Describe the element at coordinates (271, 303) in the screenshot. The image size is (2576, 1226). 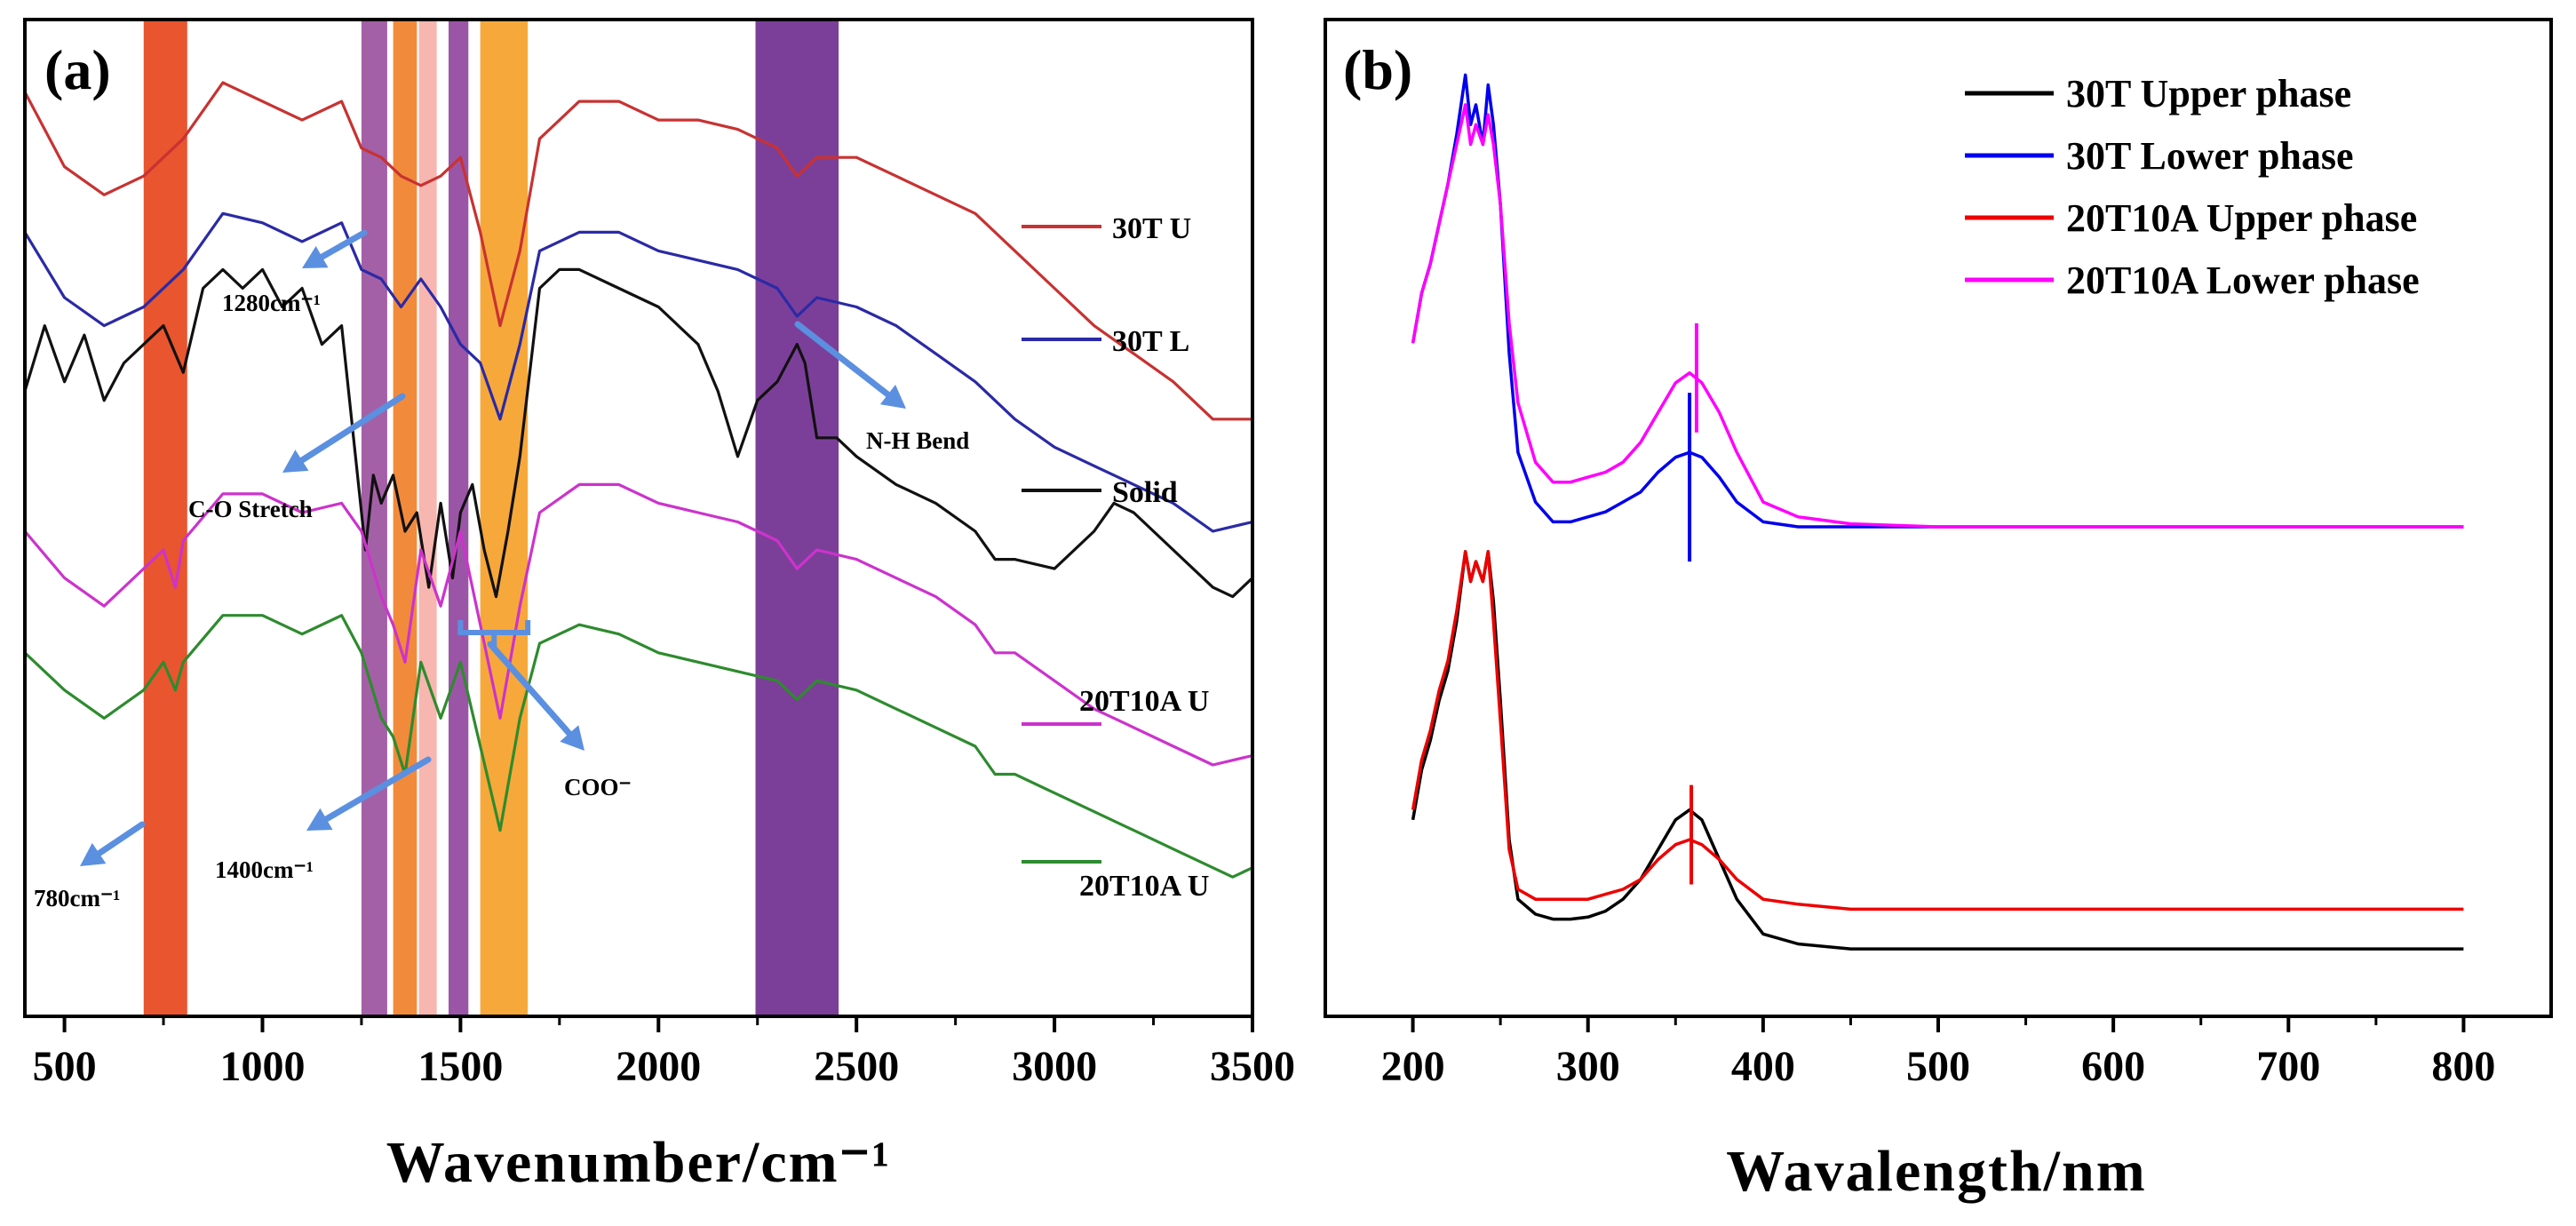
I see `annotation-0: 1280cm⁻¹` at that location.